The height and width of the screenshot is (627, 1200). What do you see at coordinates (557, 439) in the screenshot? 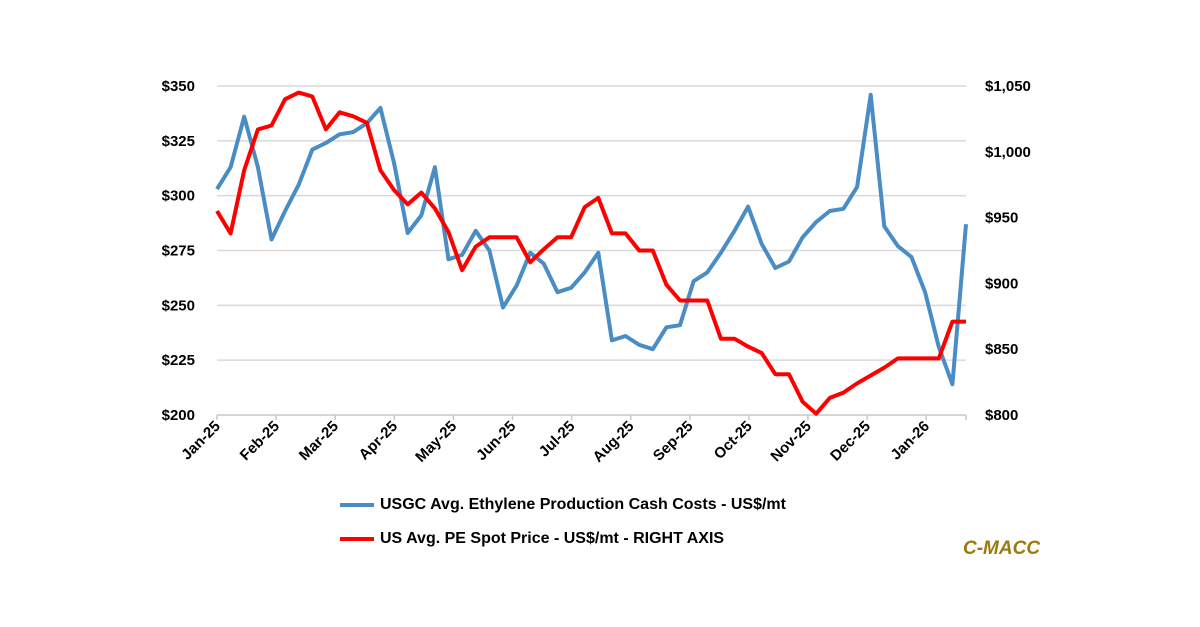
I see `x-tick-label: Jul-25` at bounding box center [557, 439].